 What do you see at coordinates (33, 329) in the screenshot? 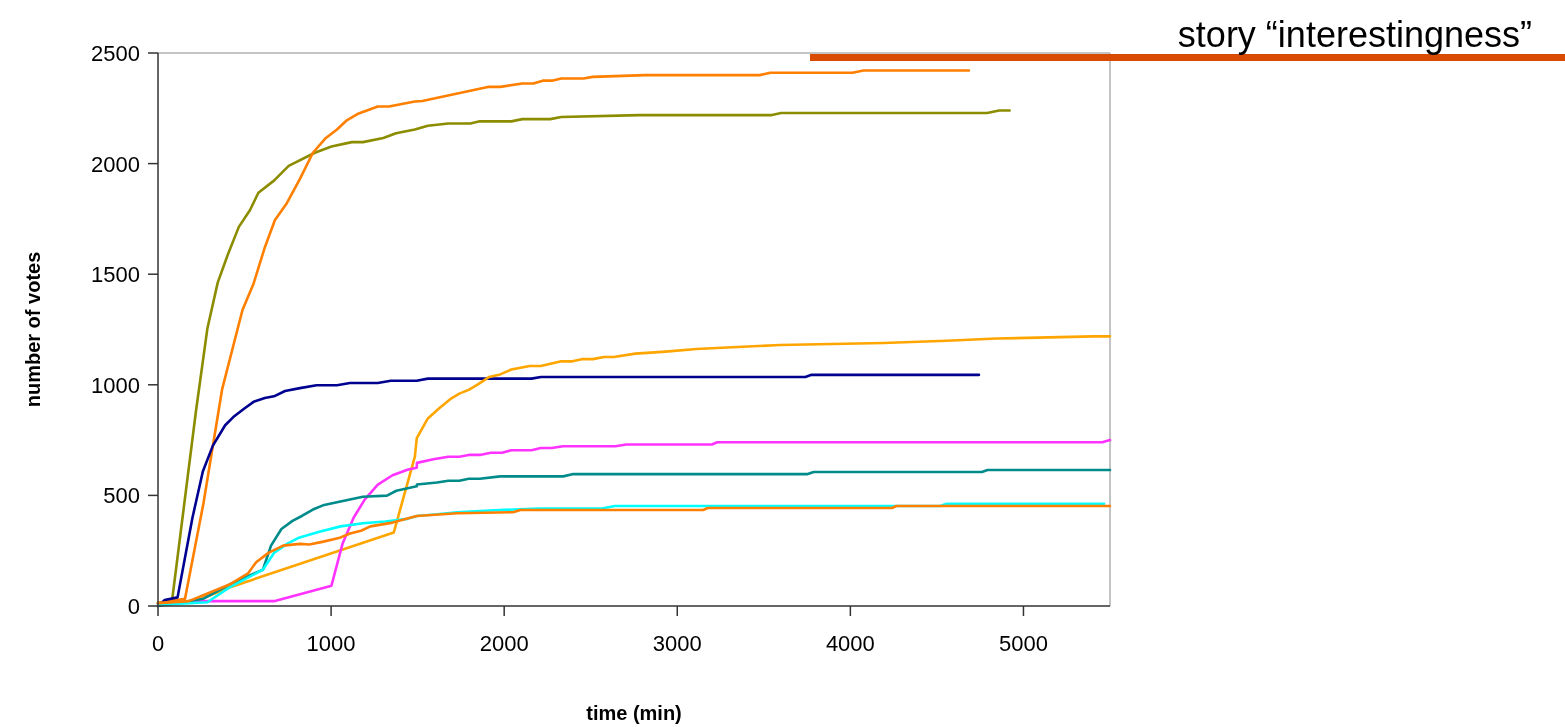
I see `y-axis-title: number of votes` at bounding box center [33, 329].